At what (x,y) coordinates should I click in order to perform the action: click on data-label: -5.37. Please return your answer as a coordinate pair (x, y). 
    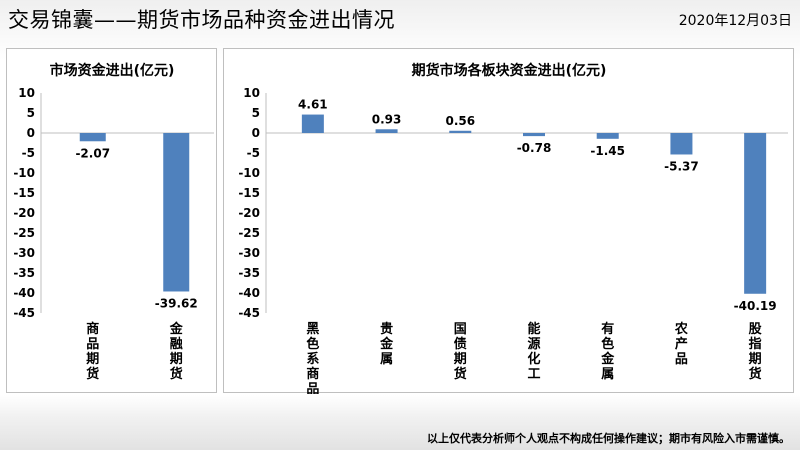
    Looking at the image, I should click on (681, 166).